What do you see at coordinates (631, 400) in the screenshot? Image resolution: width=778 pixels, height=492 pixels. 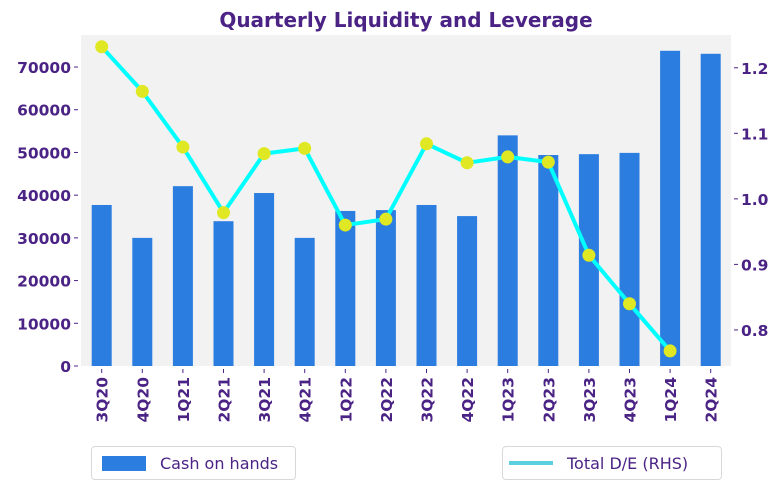 I see `x-tick-label: 4Q23` at bounding box center [631, 400].